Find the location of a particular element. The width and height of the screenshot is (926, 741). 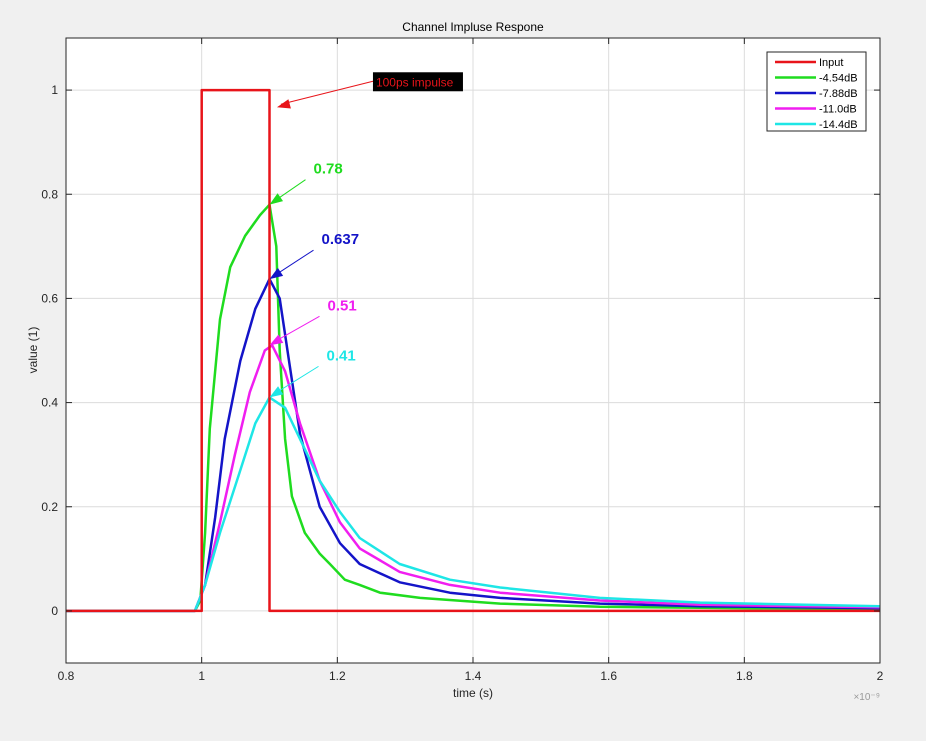

annotation-box is located at coordinates (417, 82).